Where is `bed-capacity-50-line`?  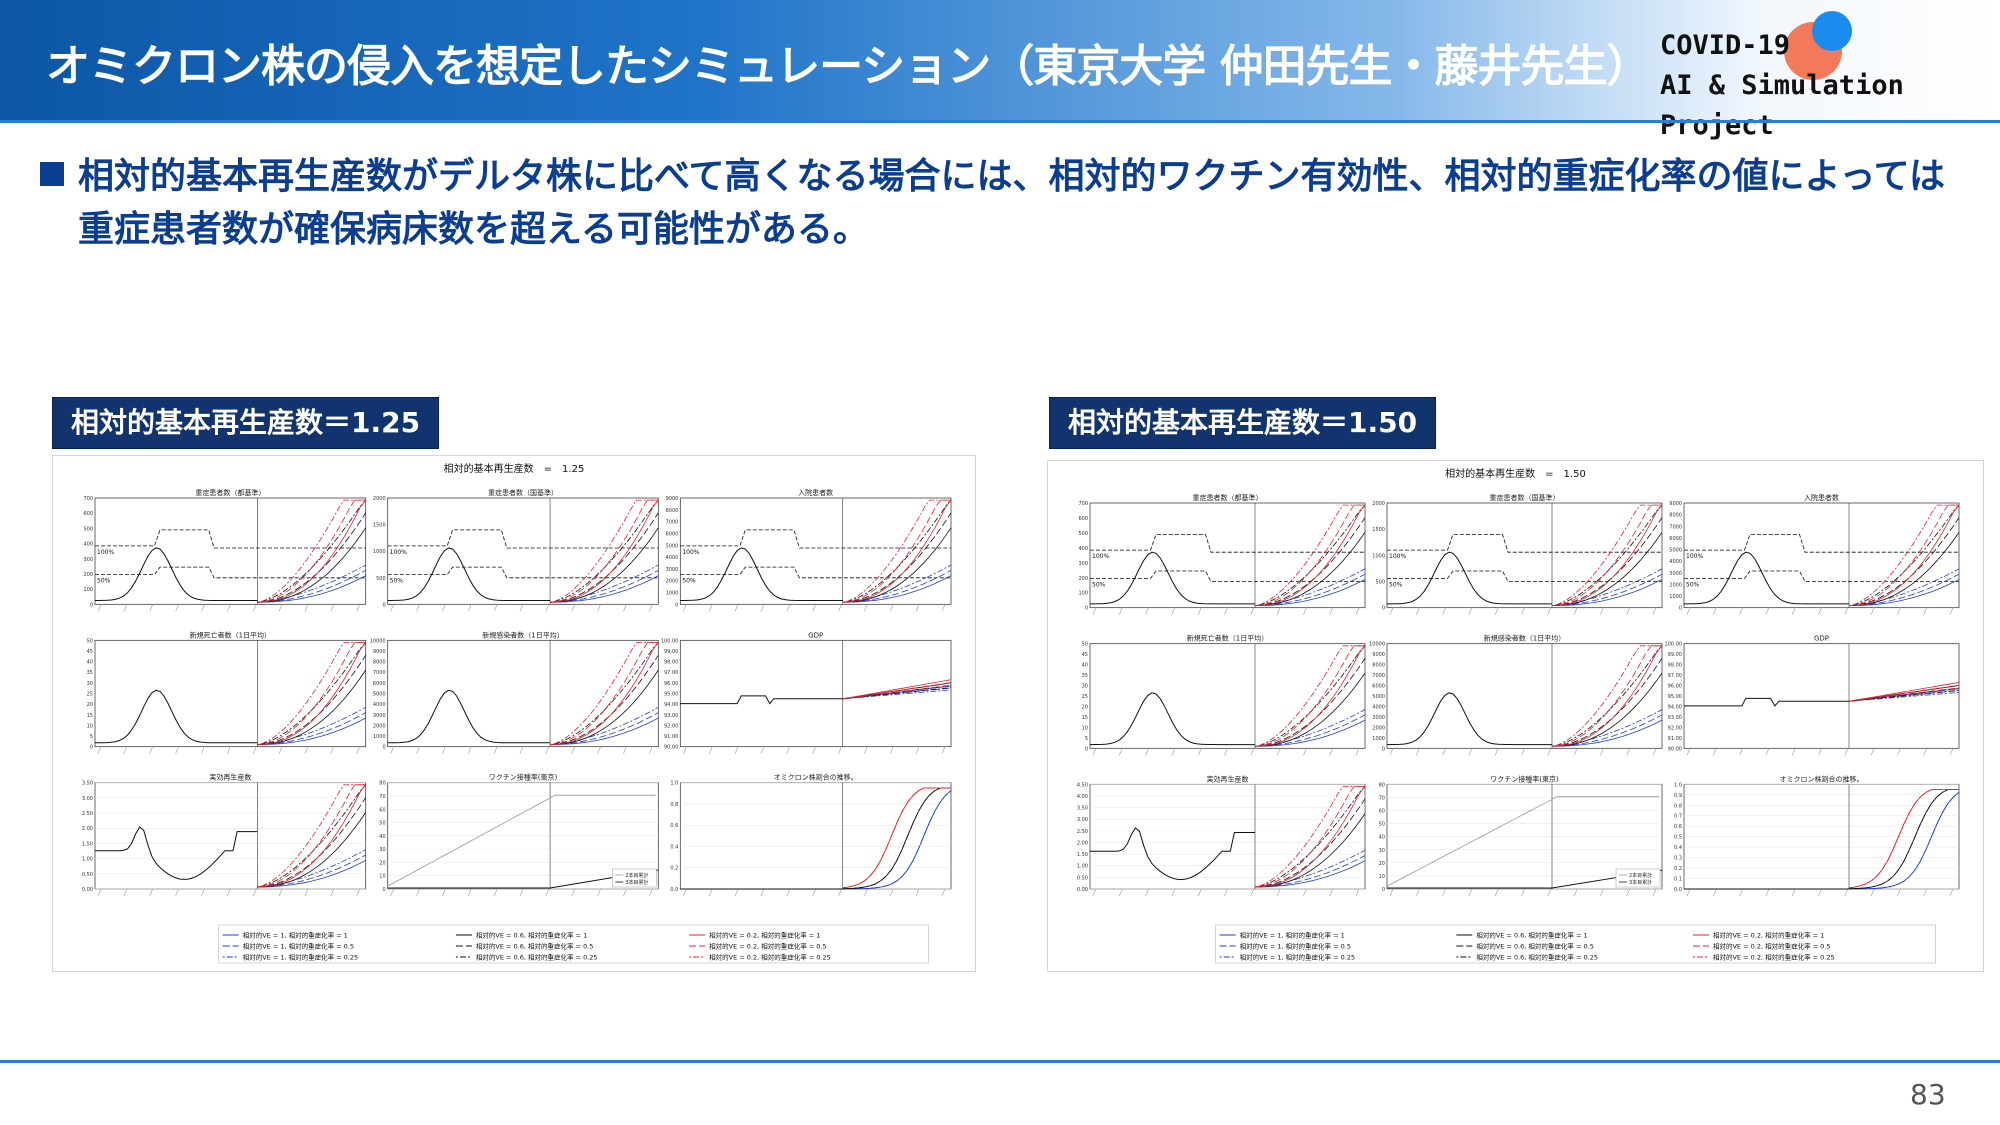
bed-capacity-50-line is located at coordinates (1821, 576).